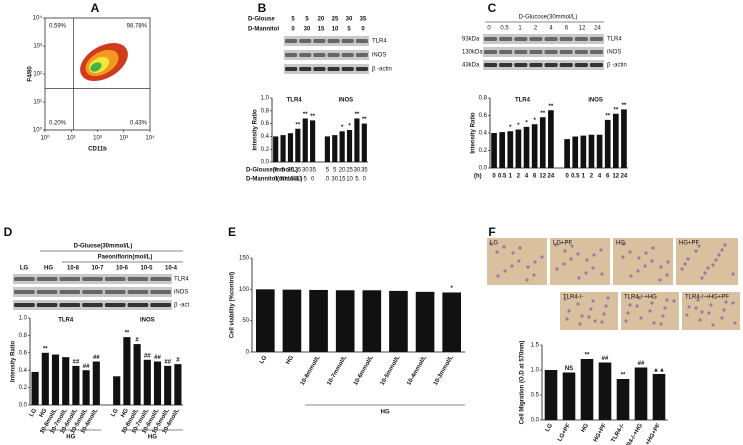 The image size is (743, 445). What do you see at coordinates (543, 39) in the screenshot?
I see `blot-strip` at bounding box center [543, 39].